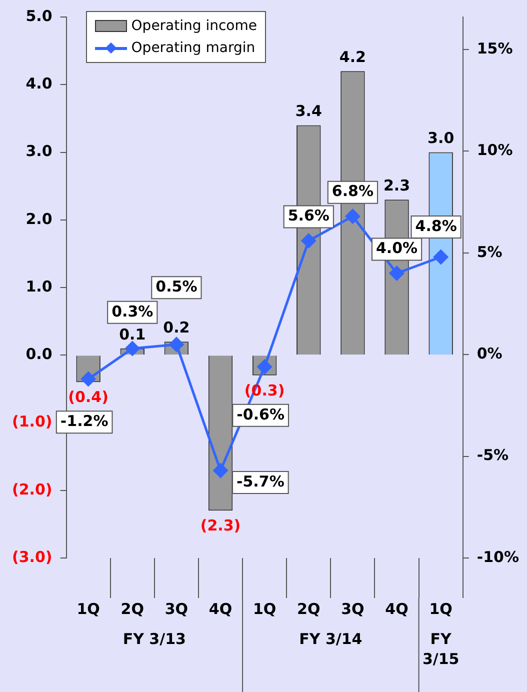  I want to click on y-tick-label: 4.0, so click(39, 83).